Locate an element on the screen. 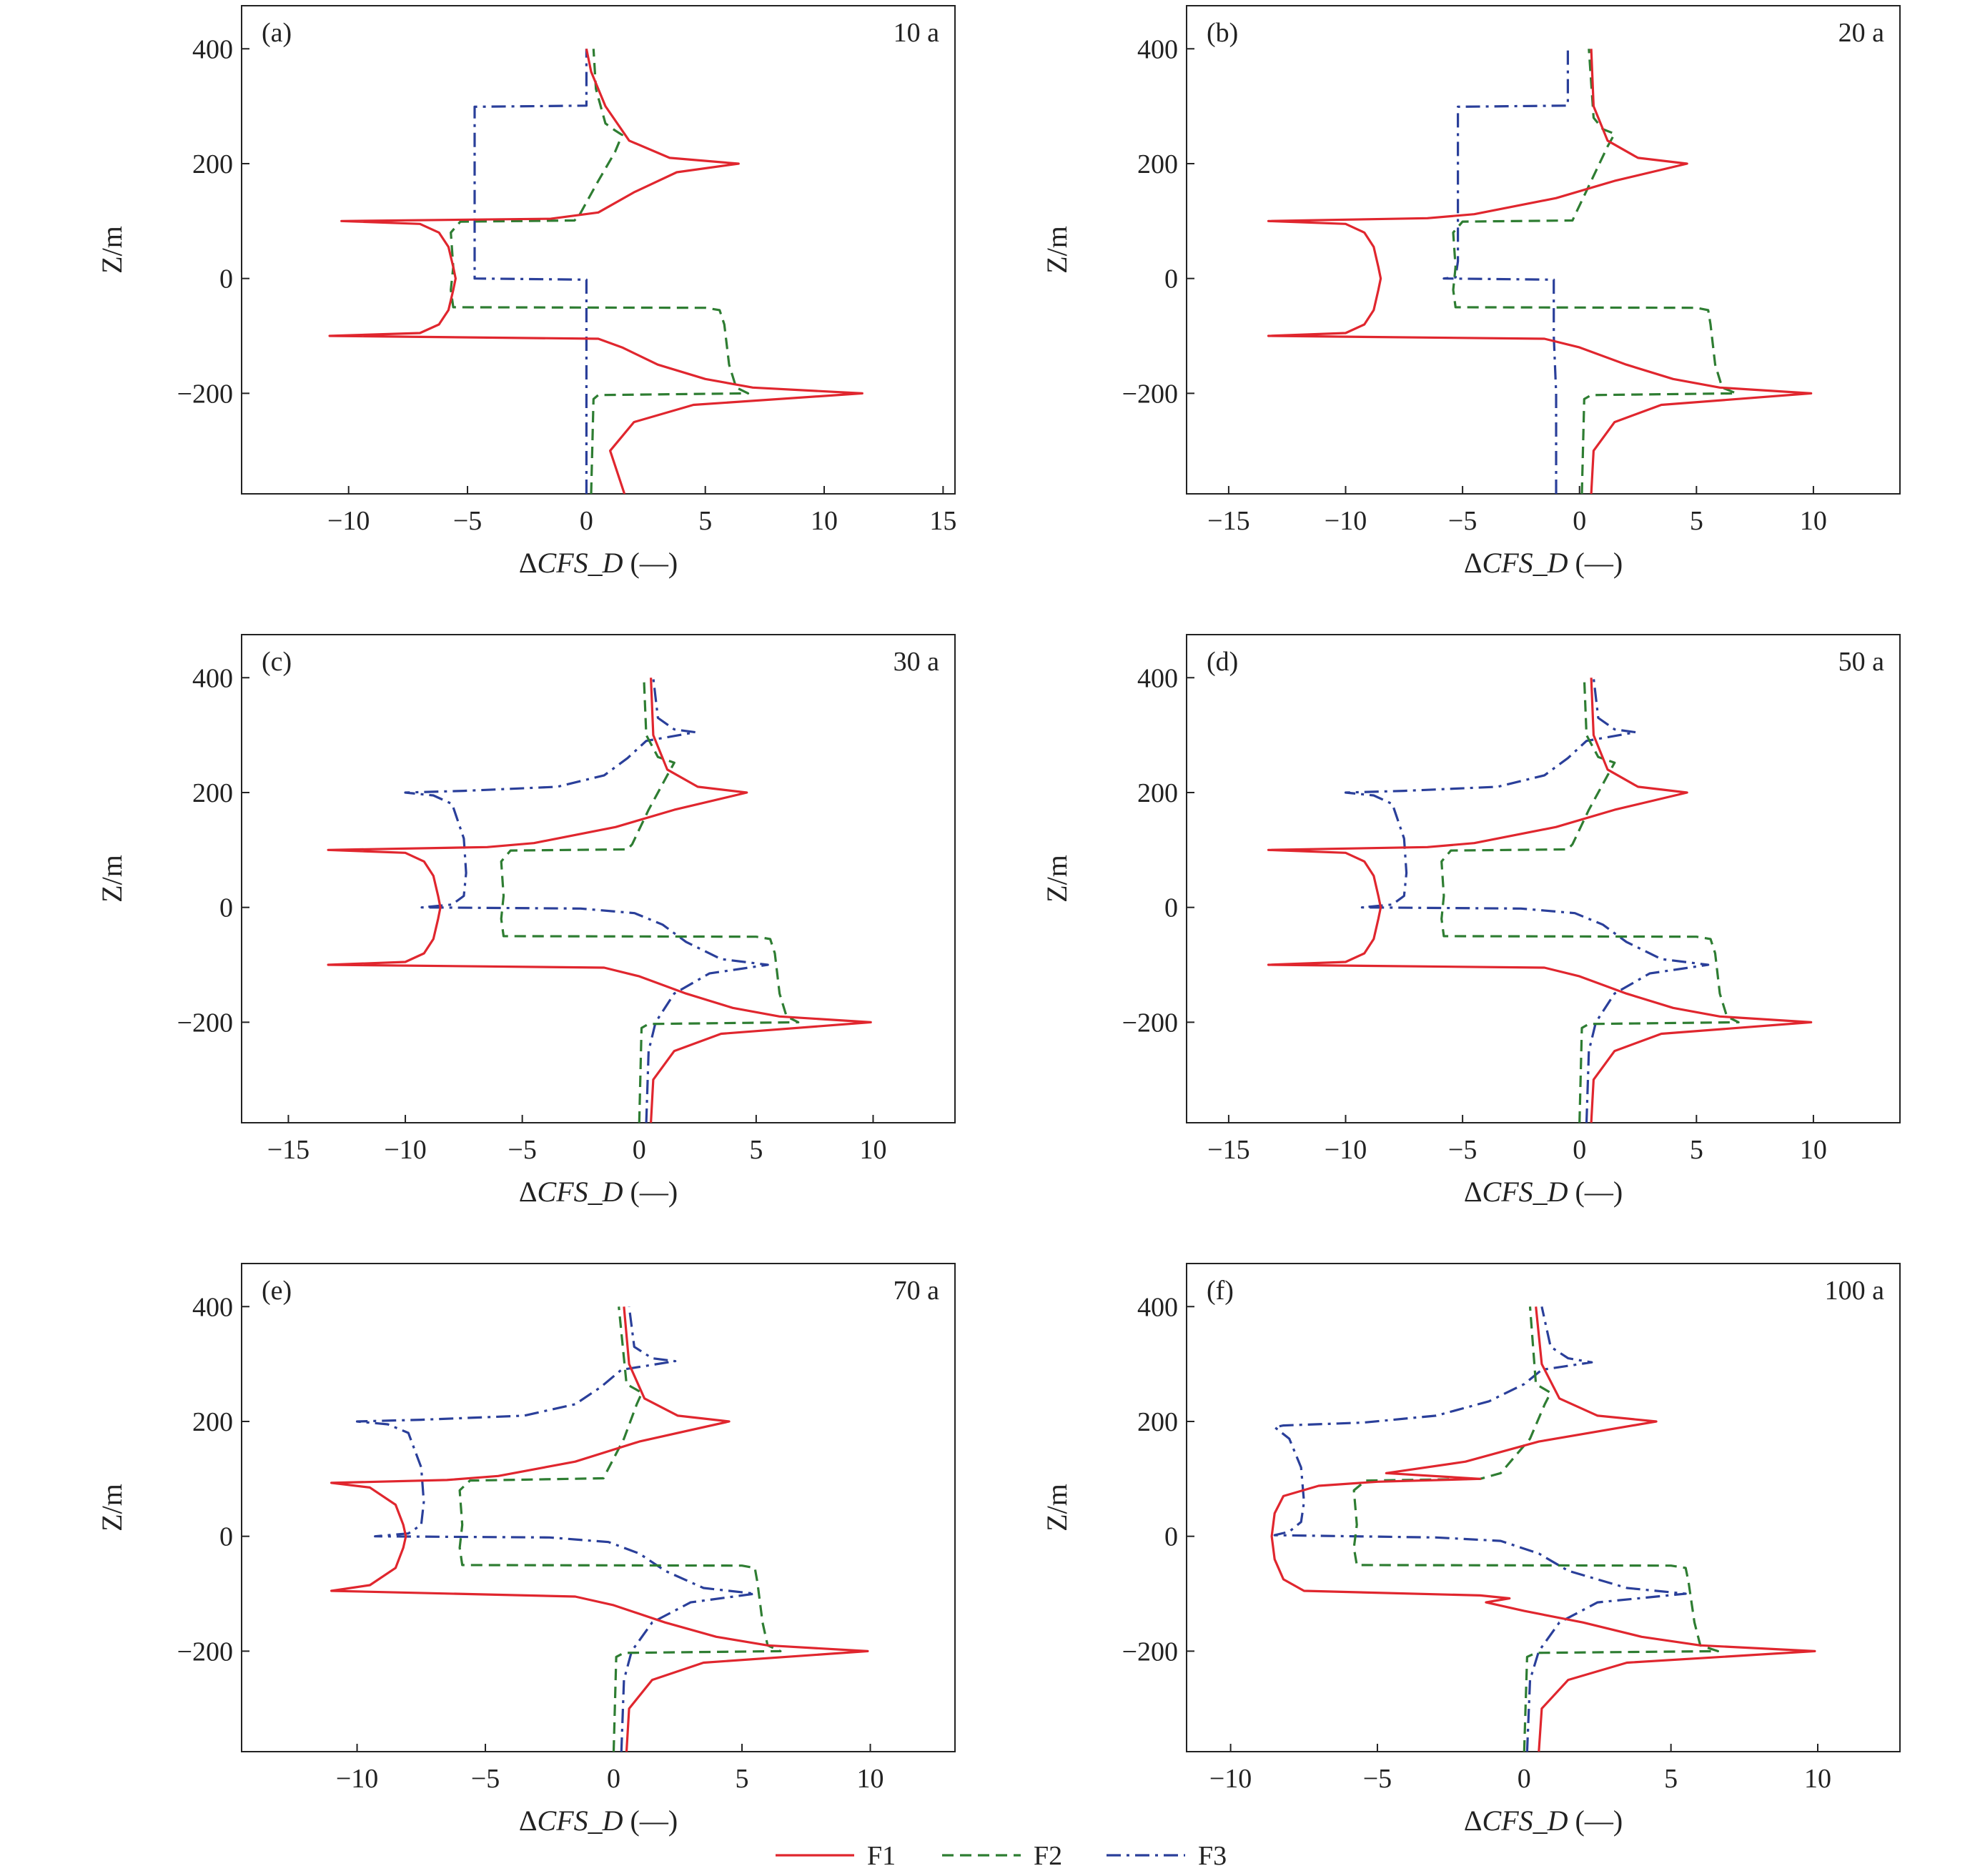  panel-a-ytick-label: −200 is located at coordinates (205, 394).